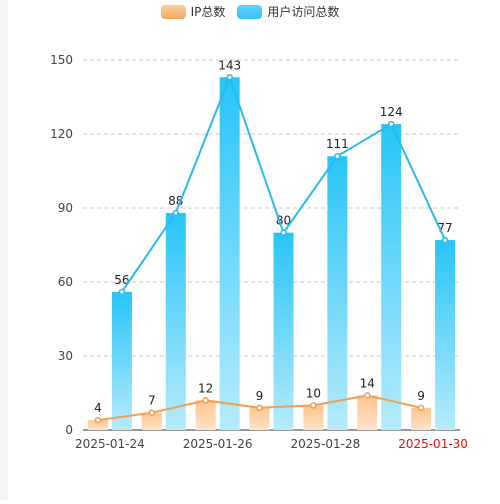 The height and width of the screenshot is (504, 500). Describe the element at coordinates (152, 401) in the screenshot. I see `ip-value-label: 7` at that location.